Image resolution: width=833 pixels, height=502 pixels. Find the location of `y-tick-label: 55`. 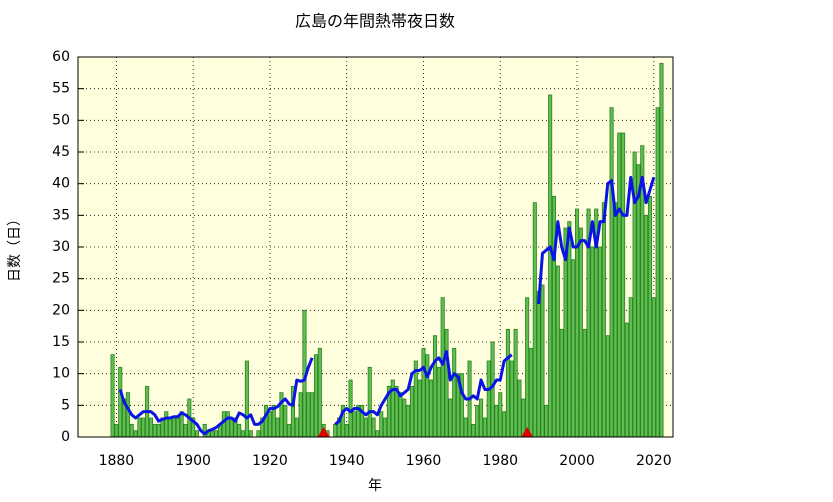

y-tick-label: 55 is located at coordinates (61, 89).